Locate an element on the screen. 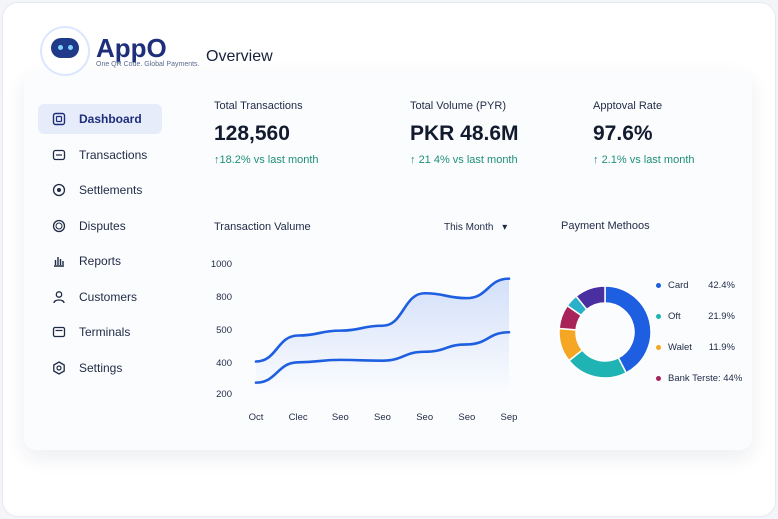 This screenshot has height=519, width=778. legend-name: Oft is located at coordinates (674, 316).